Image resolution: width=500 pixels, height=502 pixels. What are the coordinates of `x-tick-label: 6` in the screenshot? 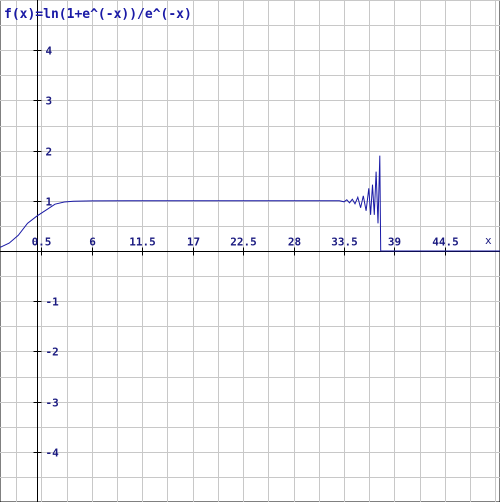 It's located at (92, 242).